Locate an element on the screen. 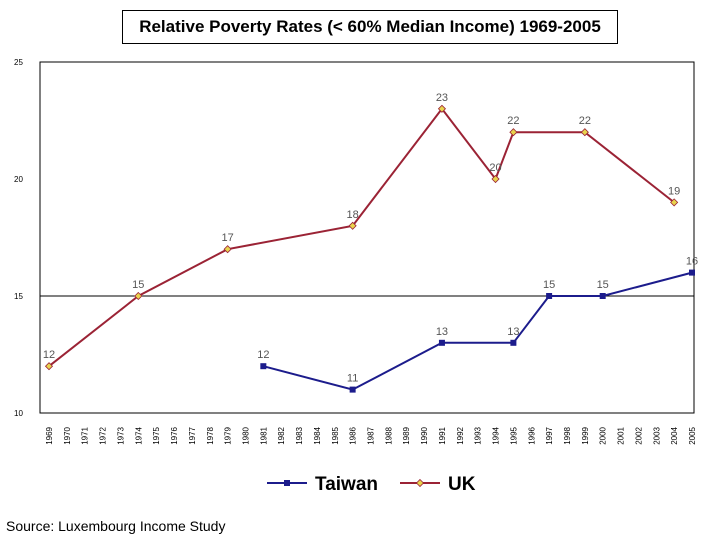 The image size is (720, 540). legend-label-taiwan: Taiwan is located at coordinates (346, 484).